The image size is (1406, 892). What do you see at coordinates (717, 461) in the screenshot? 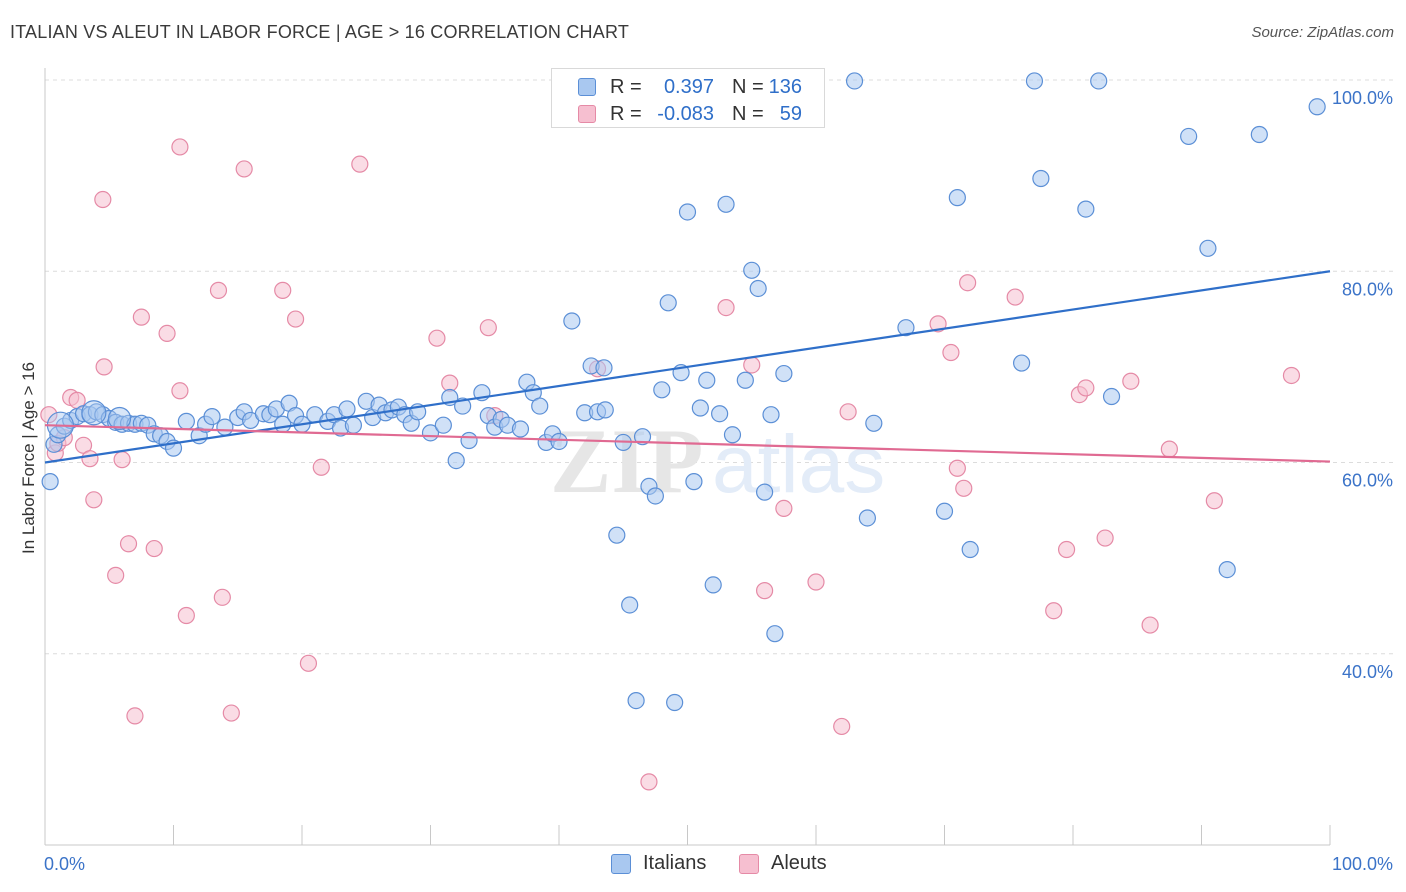
I see `watermark: ZIP atlas` at bounding box center [717, 461].